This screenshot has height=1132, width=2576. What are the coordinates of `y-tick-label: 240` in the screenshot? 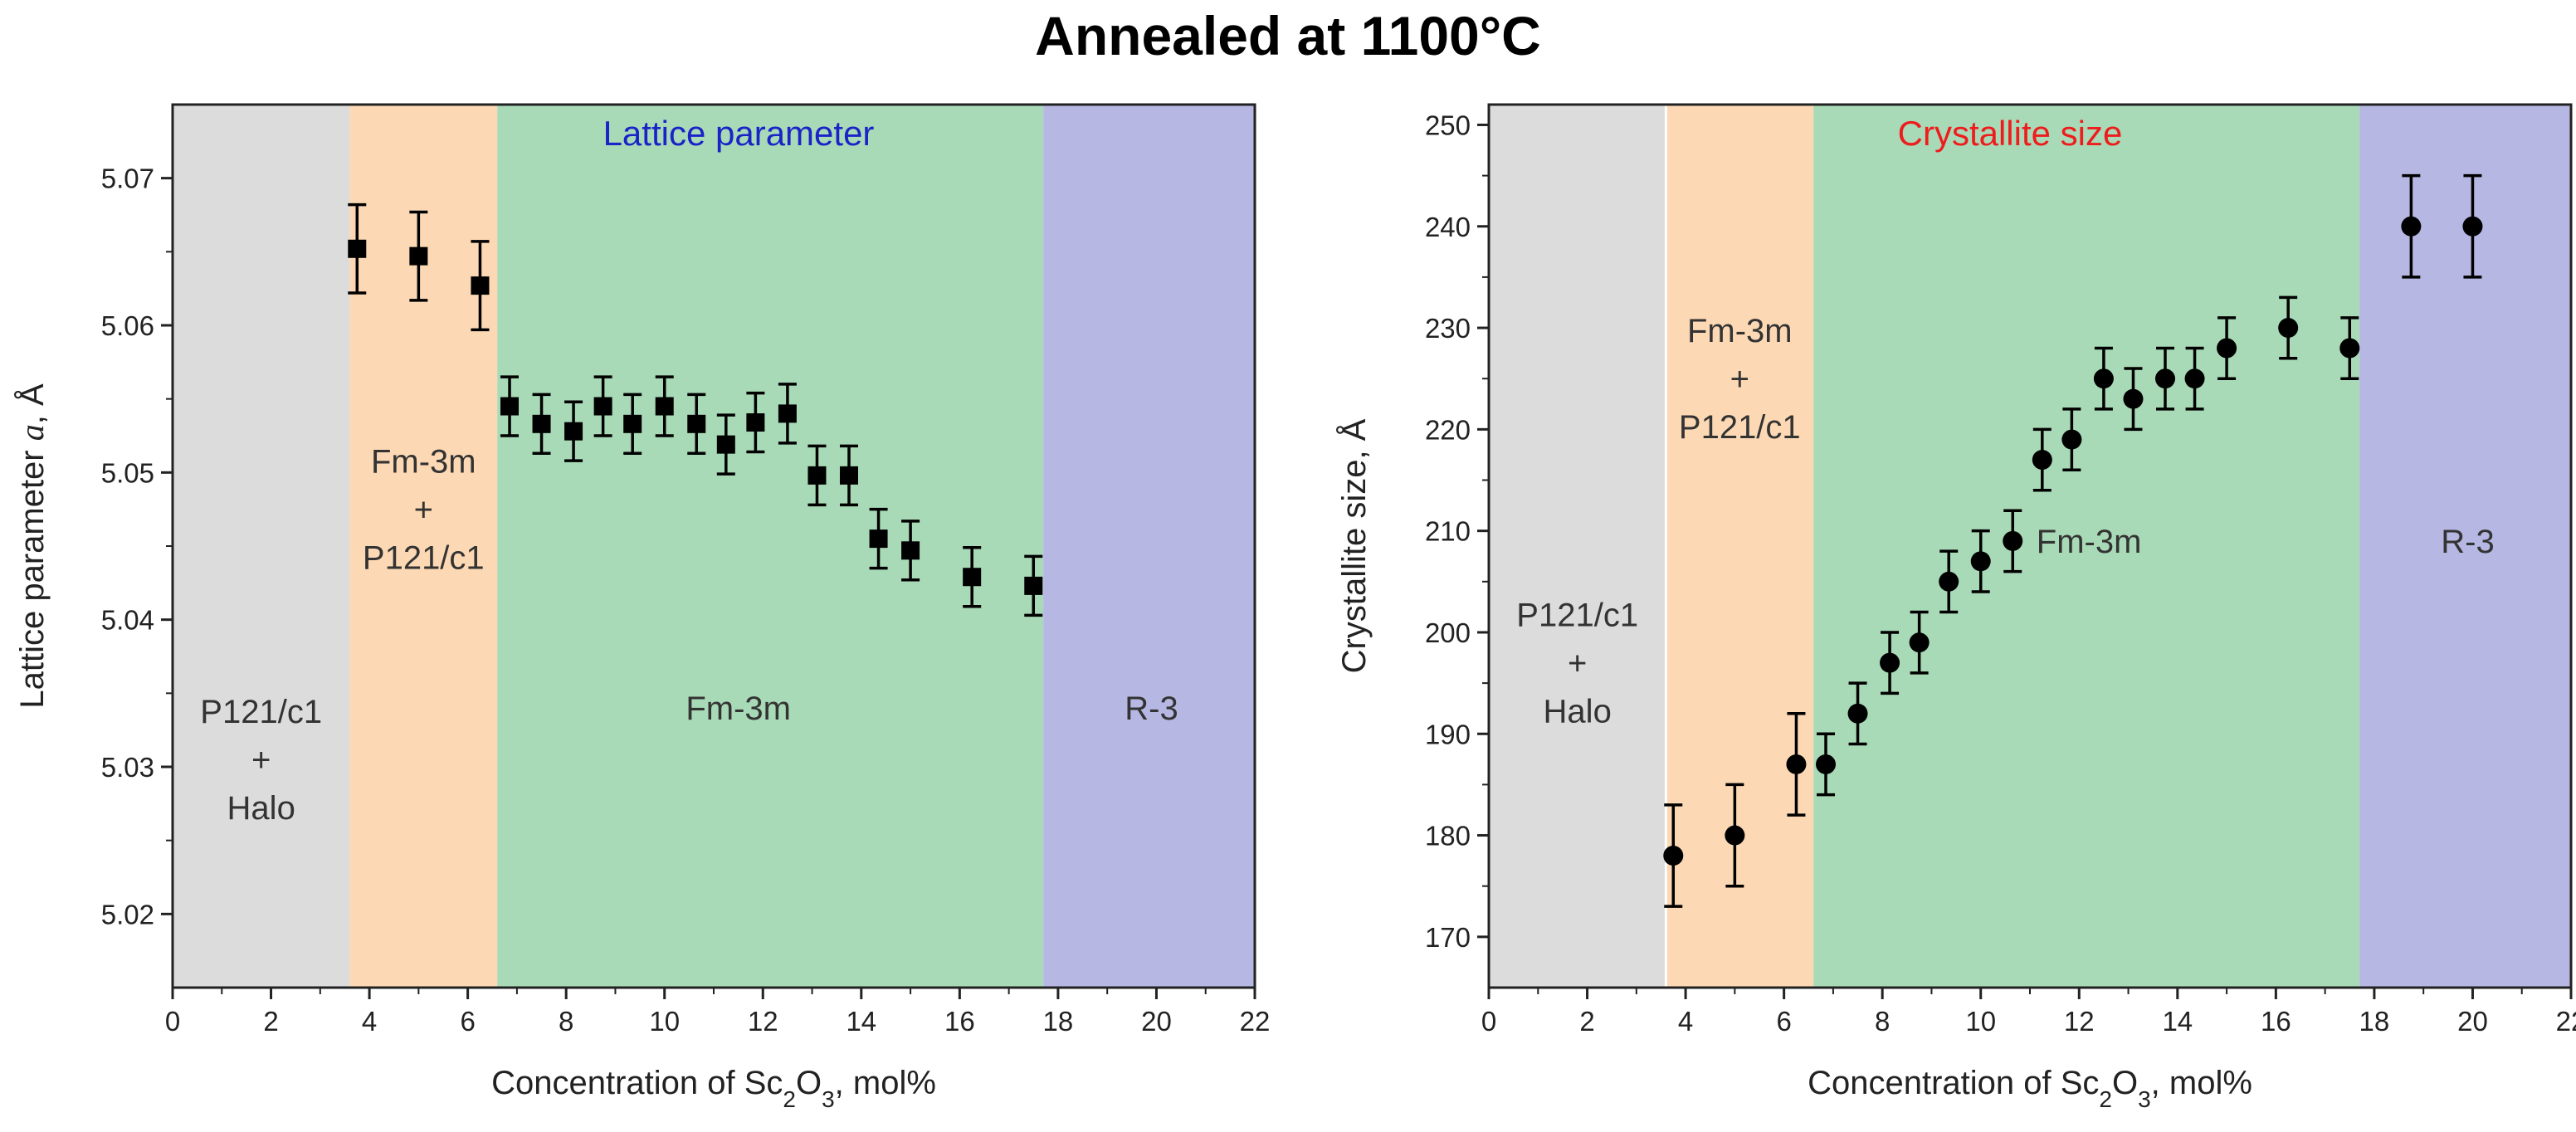 It's located at (1448, 227).